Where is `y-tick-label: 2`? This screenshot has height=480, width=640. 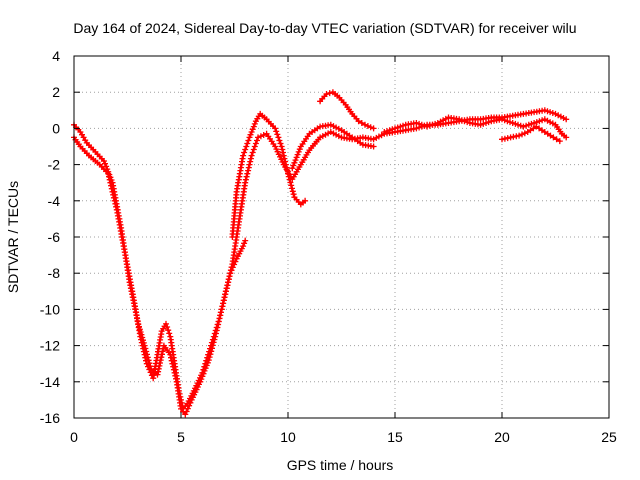 y-tick-label: 2 is located at coordinates (56, 92).